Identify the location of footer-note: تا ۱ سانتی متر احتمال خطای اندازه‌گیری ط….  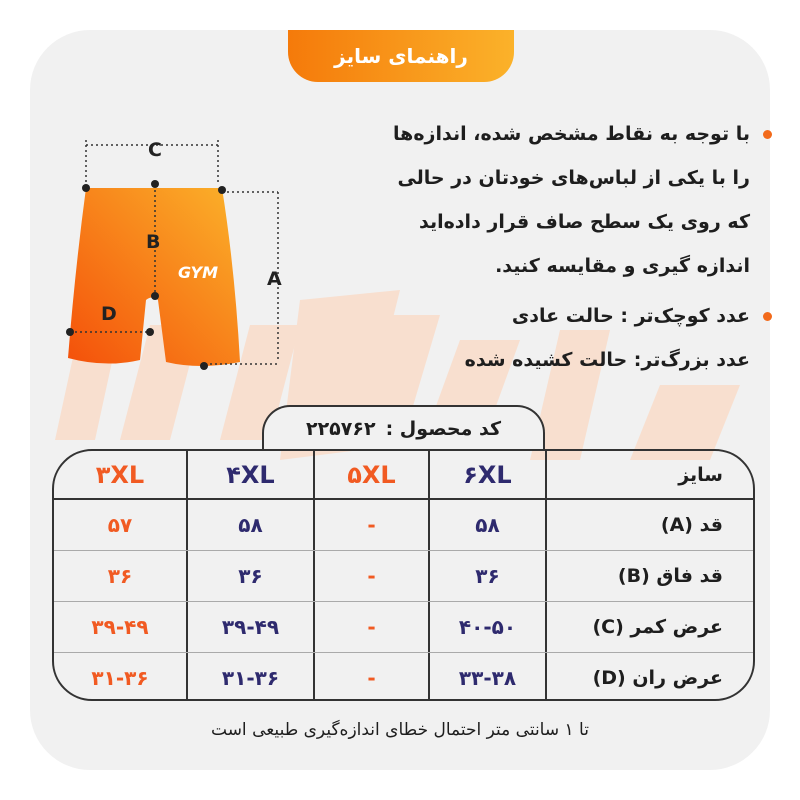
(400, 730).